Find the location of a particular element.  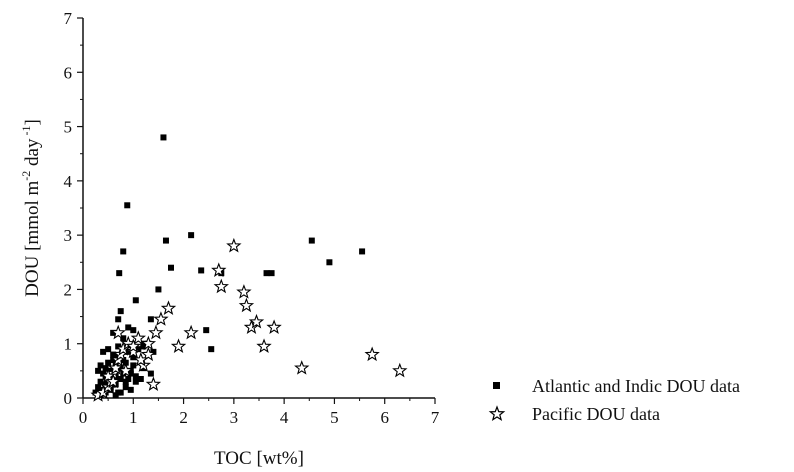

y-tick-label: 5 is located at coordinates (68, 127).